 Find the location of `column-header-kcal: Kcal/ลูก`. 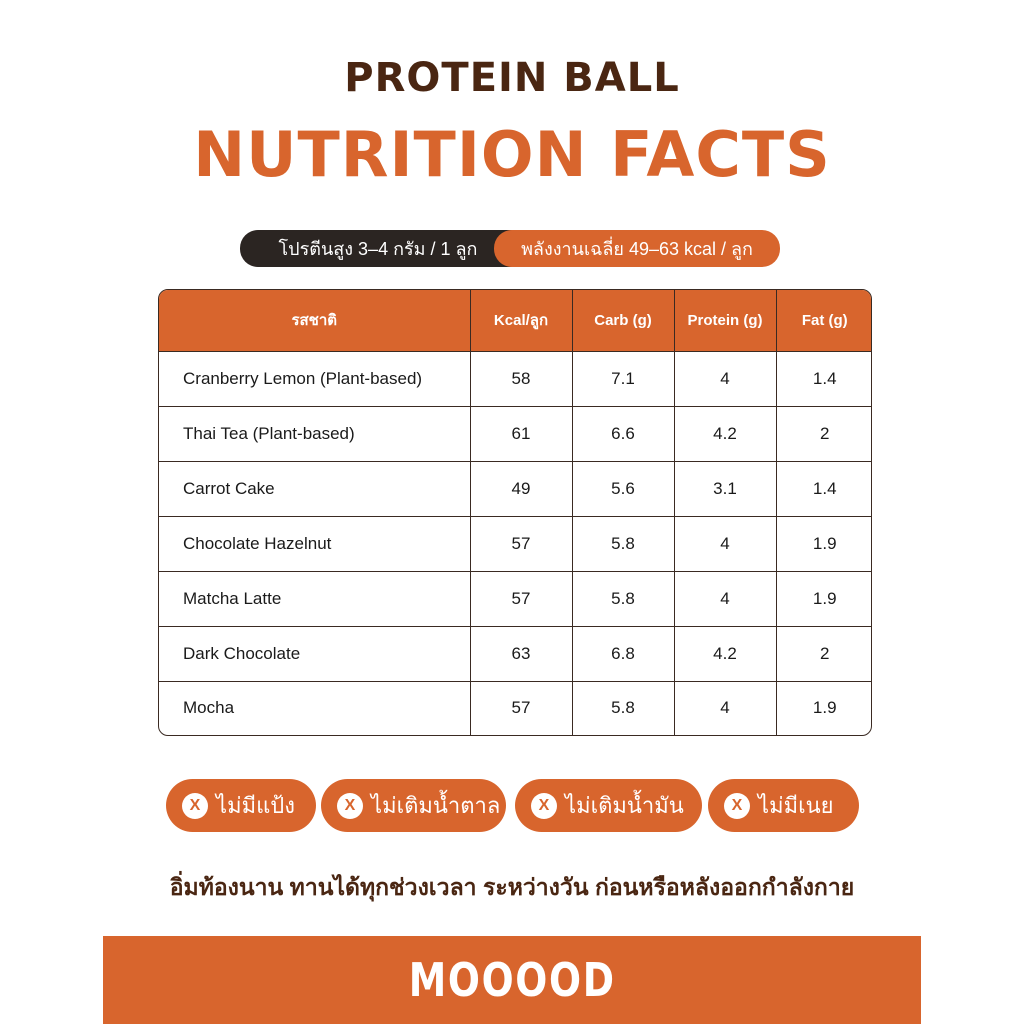

column-header-kcal: Kcal/ลูก is located at coordinates (521, 320).